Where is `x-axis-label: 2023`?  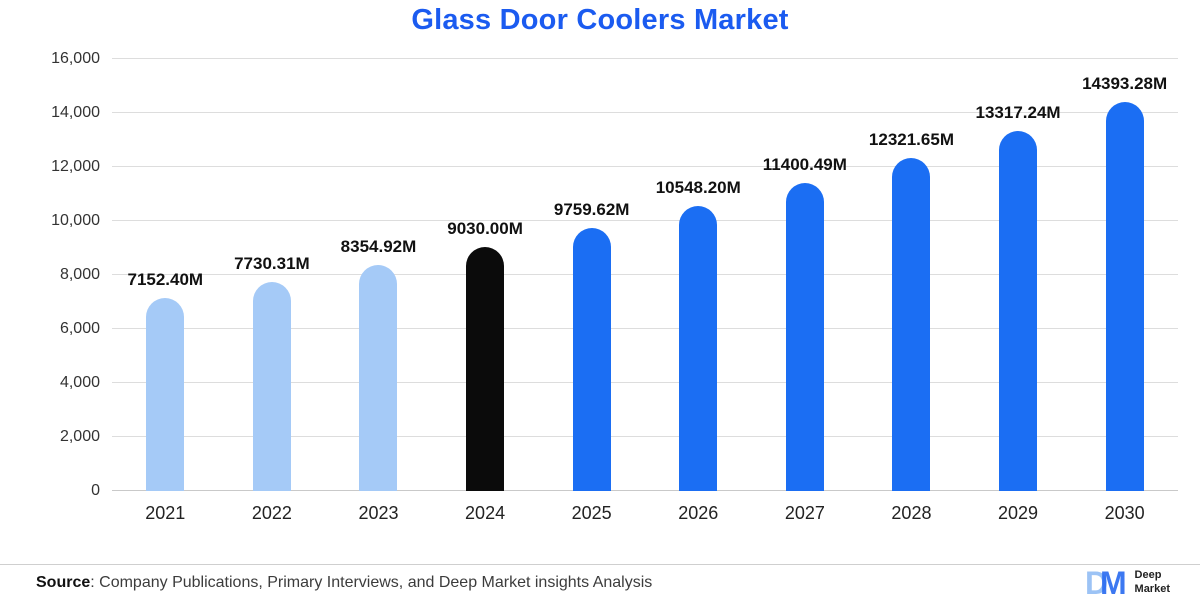
x-axis-label: 2023 is located at coordinates (378, 513).